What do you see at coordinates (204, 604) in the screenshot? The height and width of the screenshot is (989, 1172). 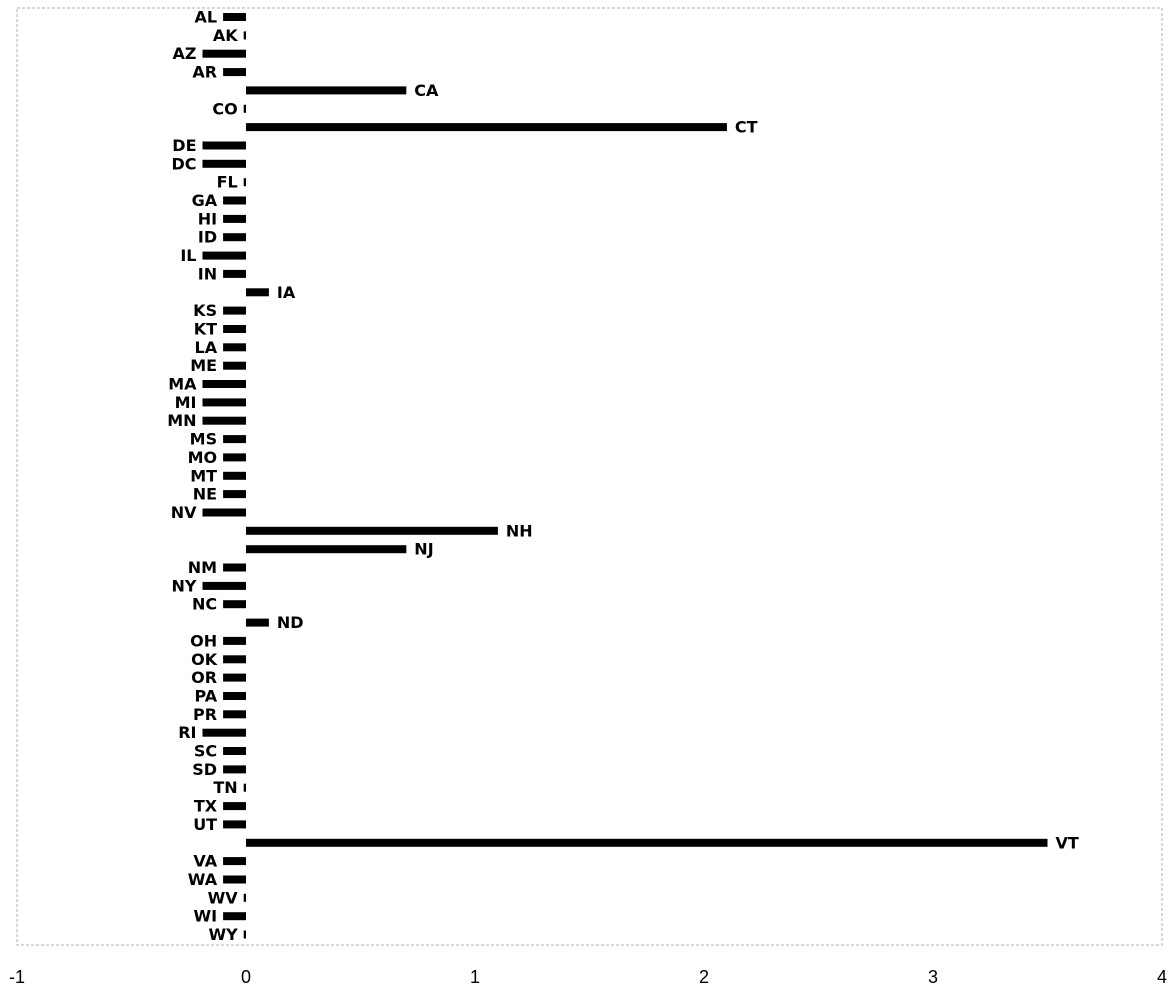 I see `bar-label-nc: NC` at bounding box center [204, 604].